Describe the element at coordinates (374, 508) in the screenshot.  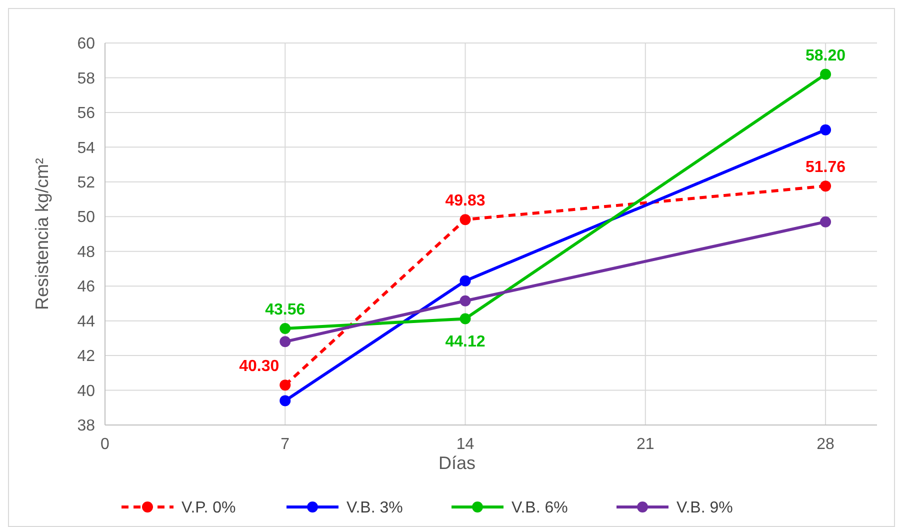
I see `legend-label: V.B. 3%` at that location.